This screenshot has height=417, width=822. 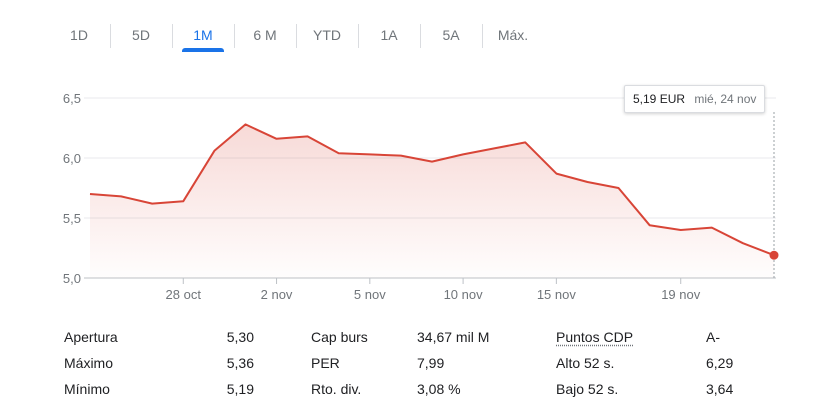 I want to click on stat-label-apertura: Apertura, so click(x=91, y=337).